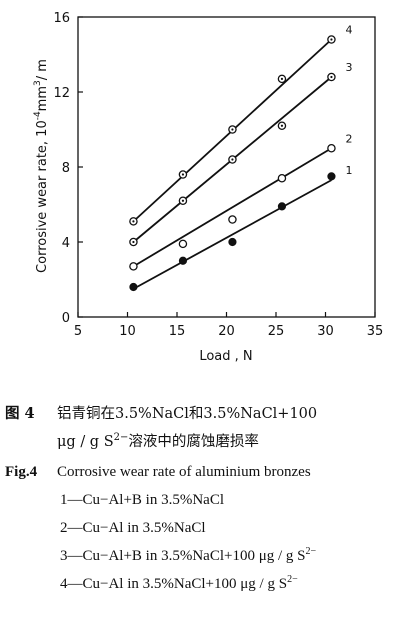 Image resolution: width=410 pixels, height=637 pixels. Describe the element at coordinates (348, 101) in the screenshot. I see `series-labels: 1 2 3 4` at that location.